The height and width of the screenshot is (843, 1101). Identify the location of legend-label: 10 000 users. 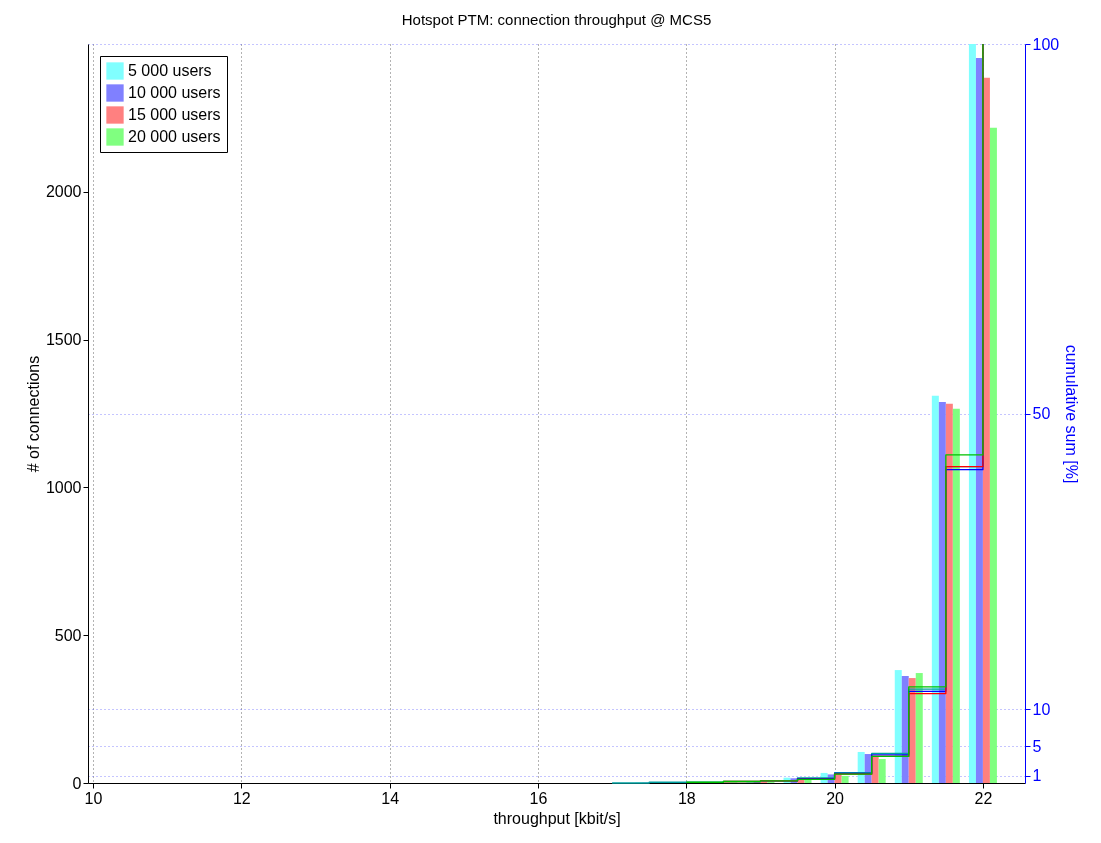
(174, 92).